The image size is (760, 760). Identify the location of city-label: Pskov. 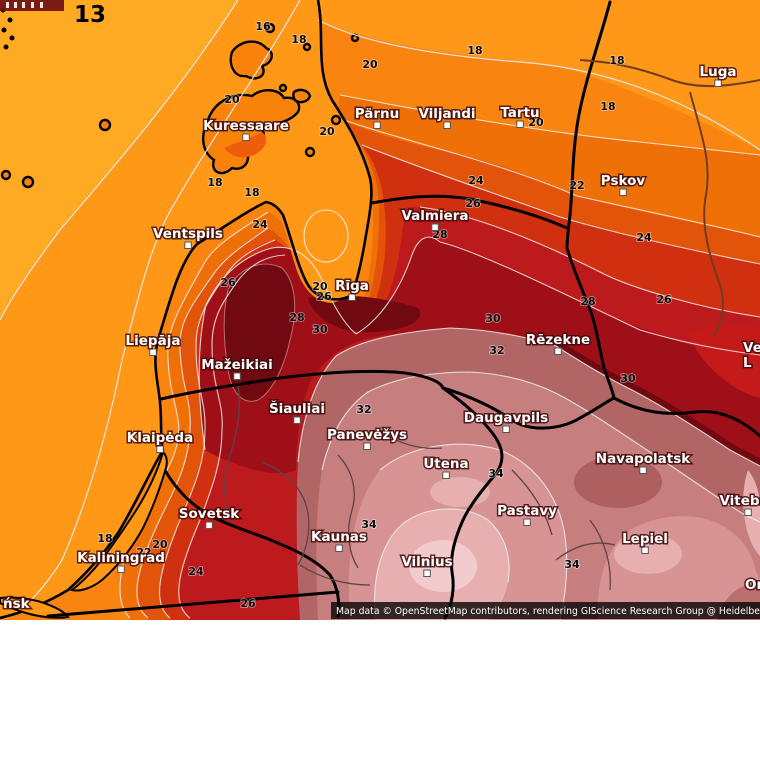
(623, 184).